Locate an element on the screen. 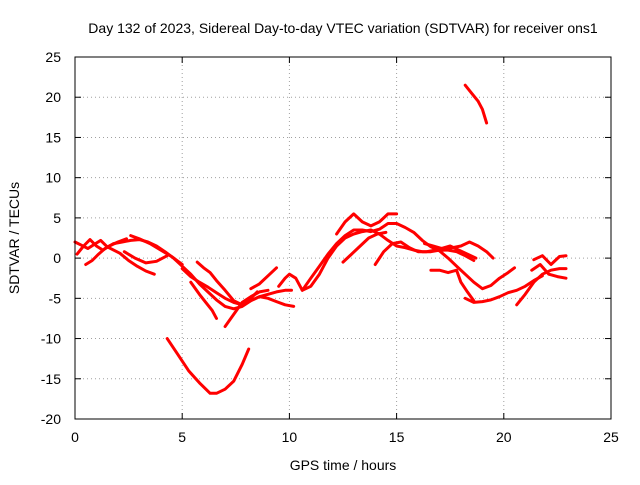  x-tick-label: 5 is located at coordinates (182, 437).